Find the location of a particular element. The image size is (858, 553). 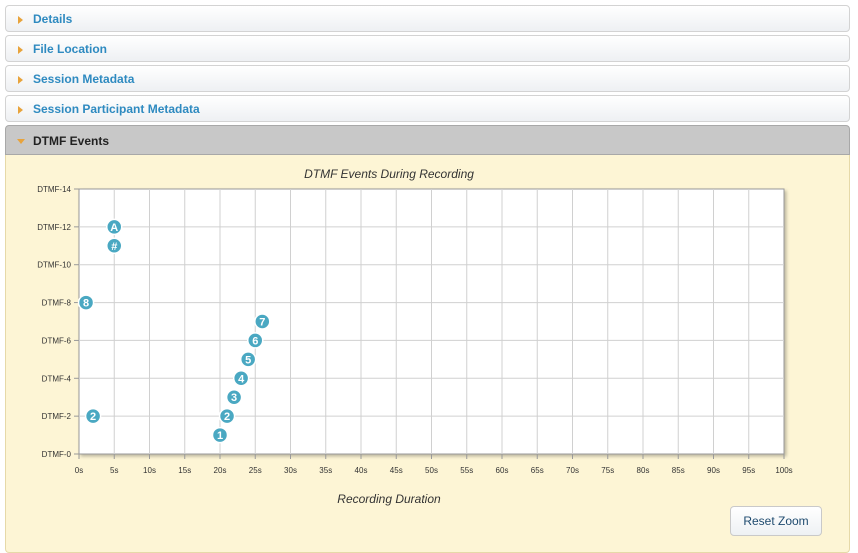

x-tick-label: 30s is located at coordinates (290, 470).